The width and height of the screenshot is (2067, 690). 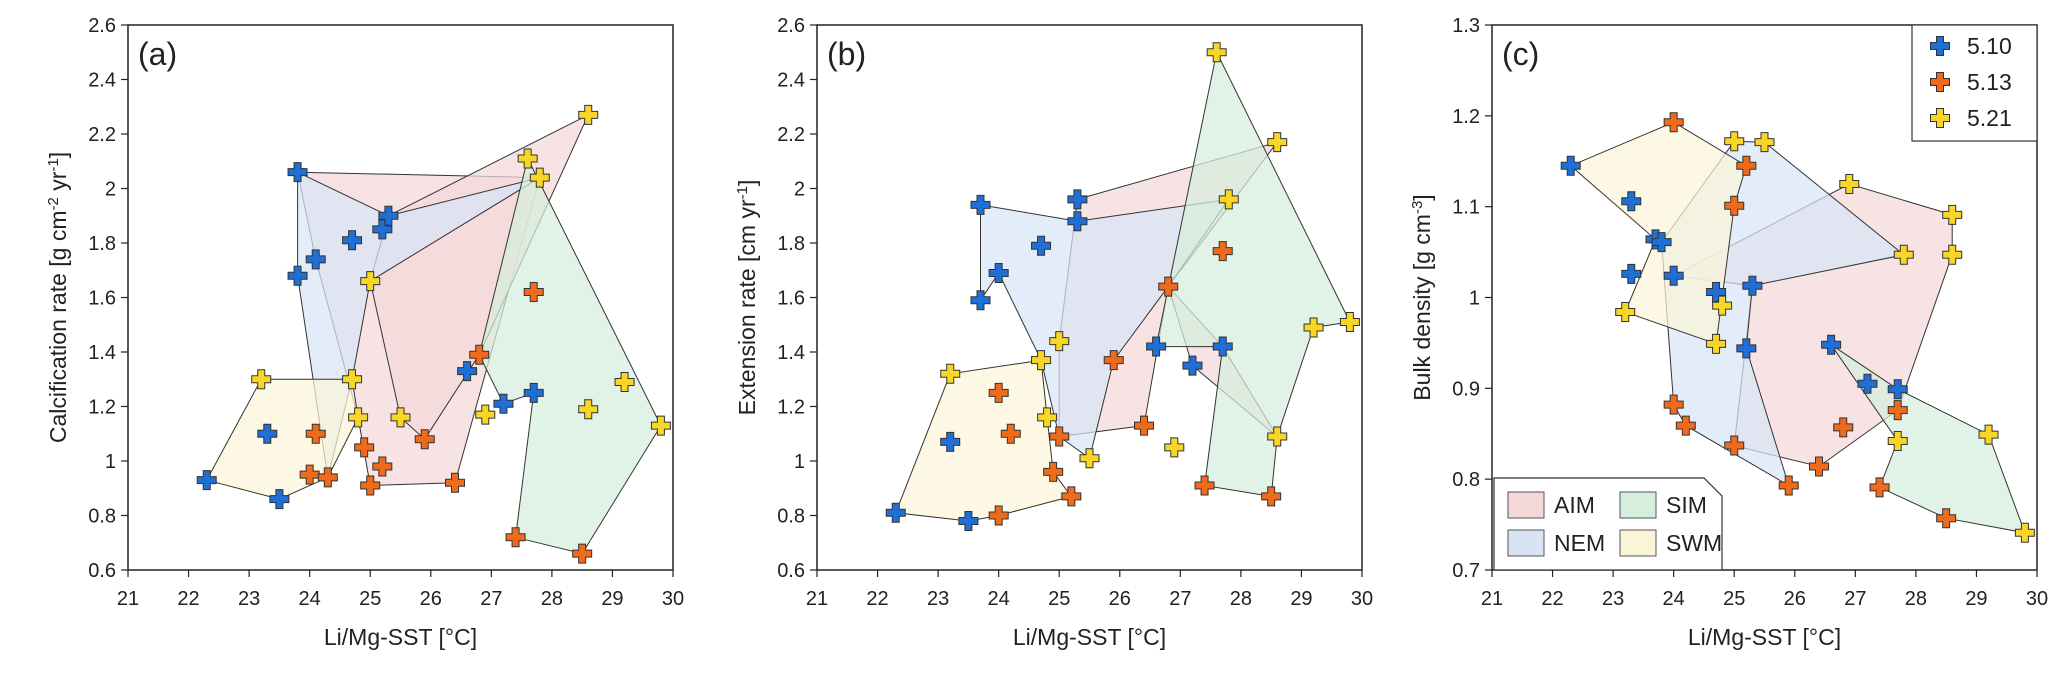 I want to click on legend-swatch-nem, so click(x=1526, y=543).